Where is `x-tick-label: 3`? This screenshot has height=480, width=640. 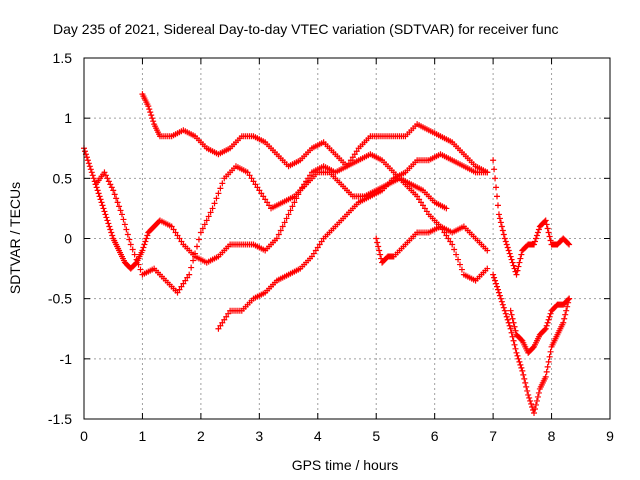
x-tick-label: 3 is located at coordinates (259, 436).